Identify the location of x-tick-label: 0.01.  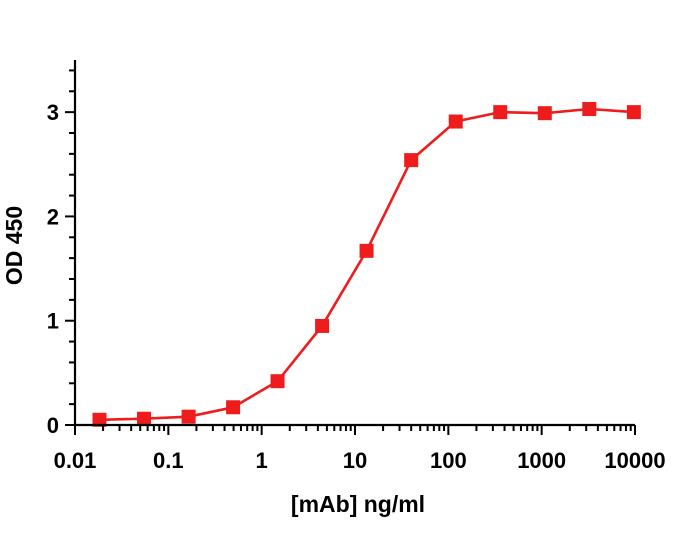
(75, 460).